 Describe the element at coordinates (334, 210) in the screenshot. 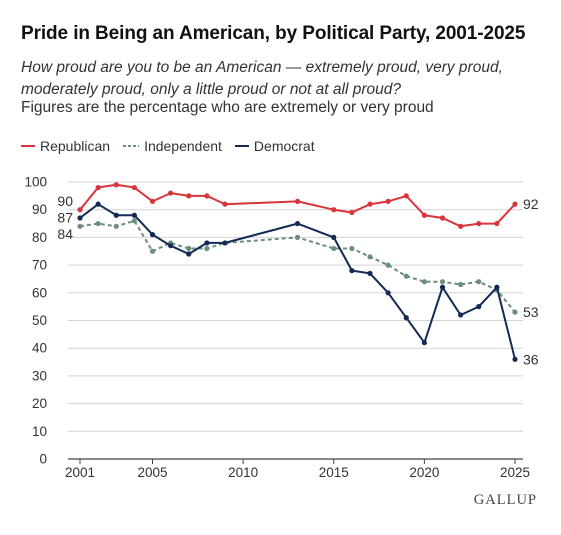

I see `data-point-republican-2015` at that location.